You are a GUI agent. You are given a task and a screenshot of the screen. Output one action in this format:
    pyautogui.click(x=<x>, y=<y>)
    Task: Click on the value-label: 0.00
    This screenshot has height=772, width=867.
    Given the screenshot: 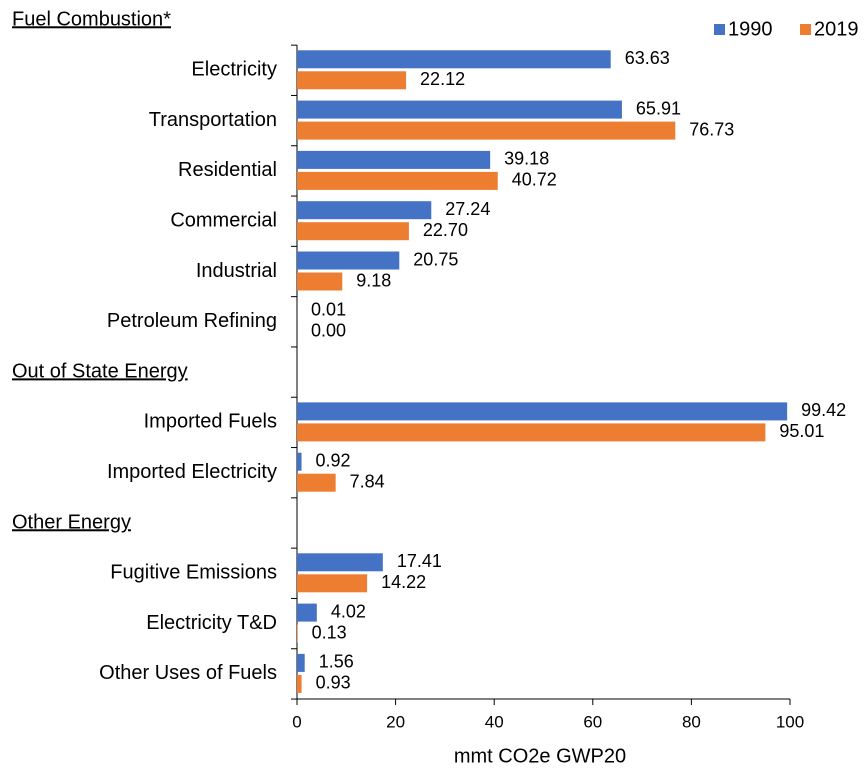 What is the action you would take?
    pyautogui.click(x=328, y=331)
    